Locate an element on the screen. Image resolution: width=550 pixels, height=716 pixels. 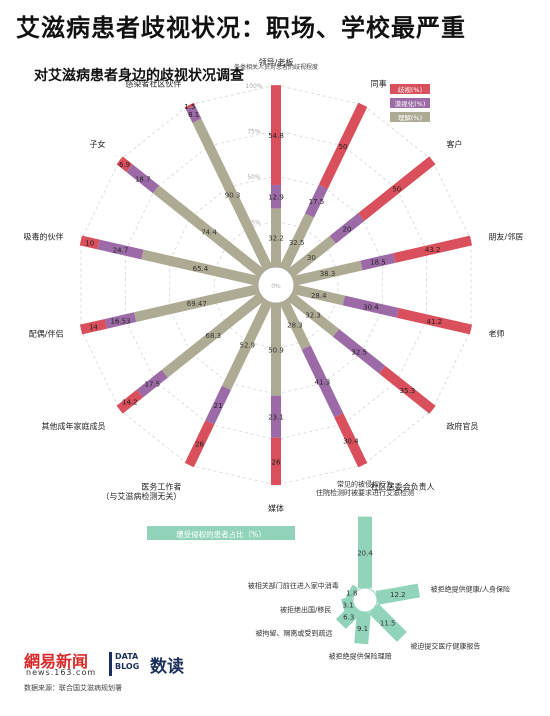
data-label: 32.3 is located at coordinates (313, 316).